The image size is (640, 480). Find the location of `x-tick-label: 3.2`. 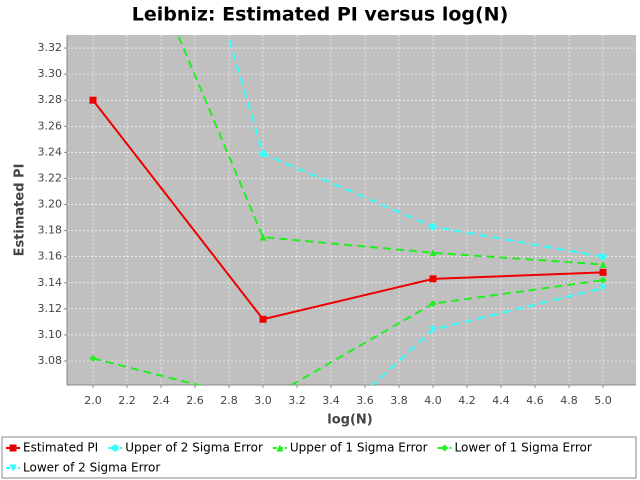

x-tick-label: 3.2 is located at coordinates (297, 400).